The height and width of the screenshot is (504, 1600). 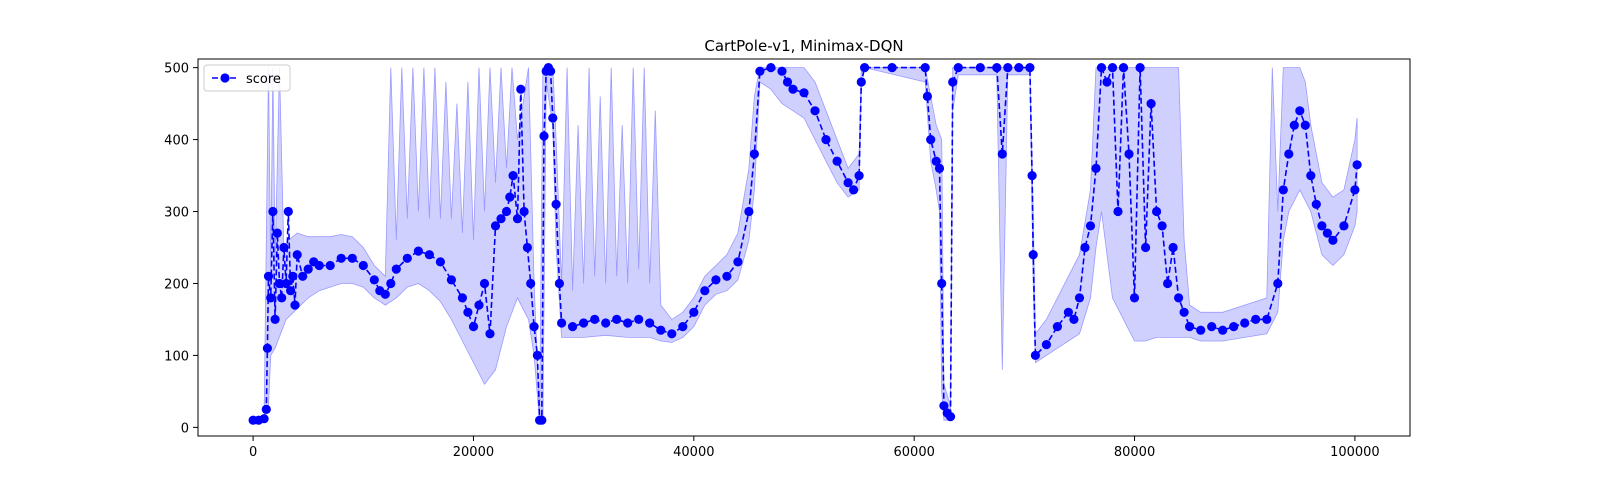 What do you see at coordinates (803, 46) in the screenshot?
I see `chart-title: CartPole-v1, Minimax-DQN` at bounding box center [803, 46].